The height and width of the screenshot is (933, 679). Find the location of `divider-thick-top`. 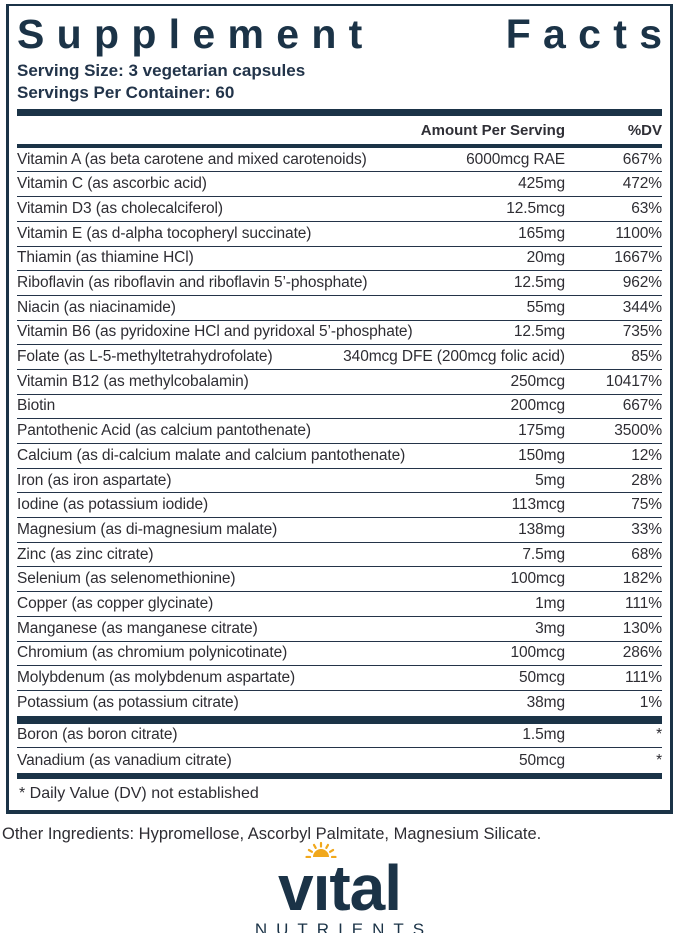

divider-thick-top is located at coordinates (339, 112).